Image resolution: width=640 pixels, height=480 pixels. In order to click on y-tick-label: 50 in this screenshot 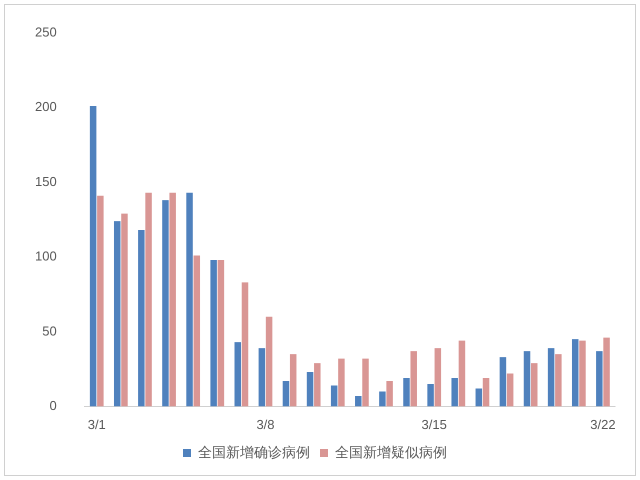, I will do `click(49, 330)`.